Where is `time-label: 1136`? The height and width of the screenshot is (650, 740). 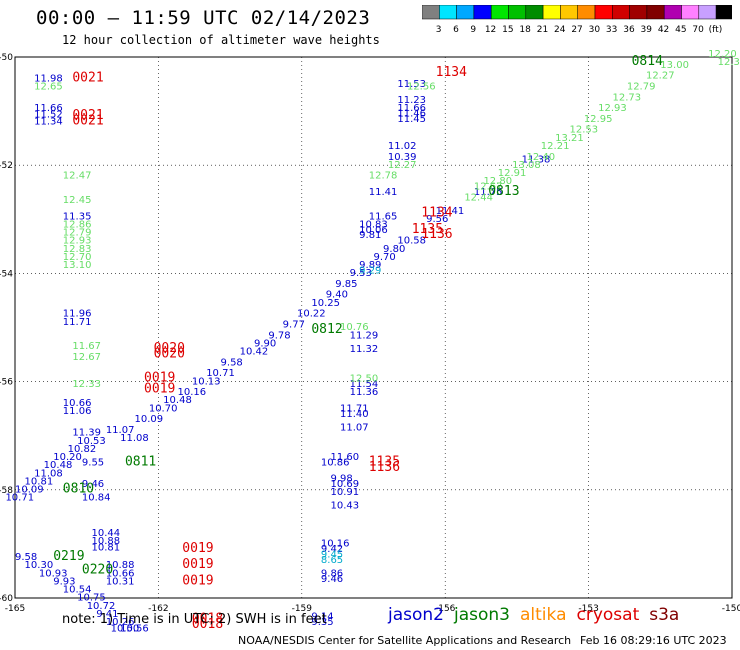 time-label: 1136 is located at coordinates (384, 467).